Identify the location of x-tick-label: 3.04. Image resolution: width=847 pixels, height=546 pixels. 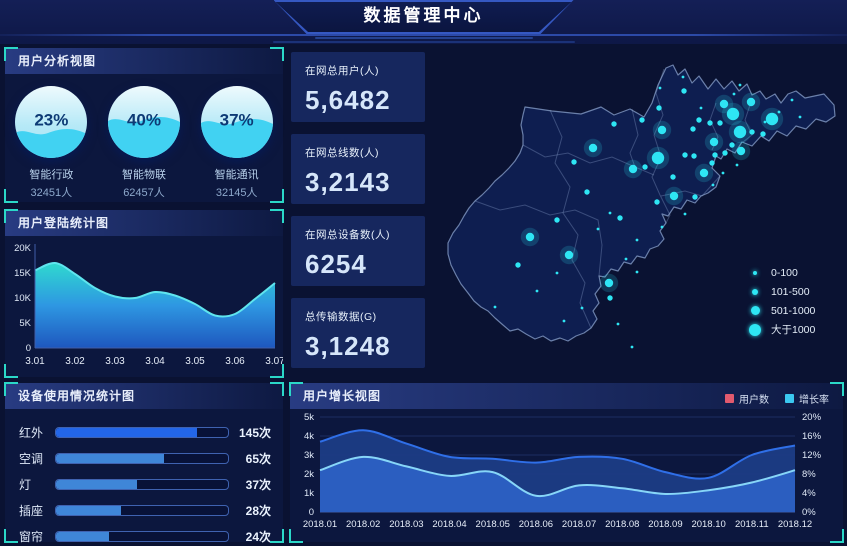
(155, 361).